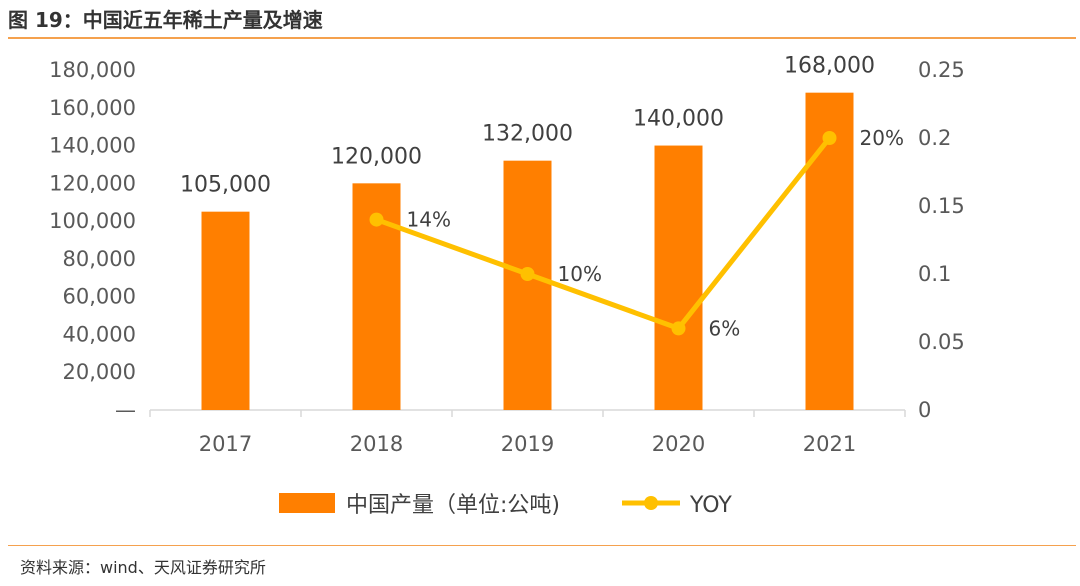  What do you see at coordinates (99, 372) in the screenshot?
I see `y-left-tick-label: 20,000` at bounding box center [99, 372].